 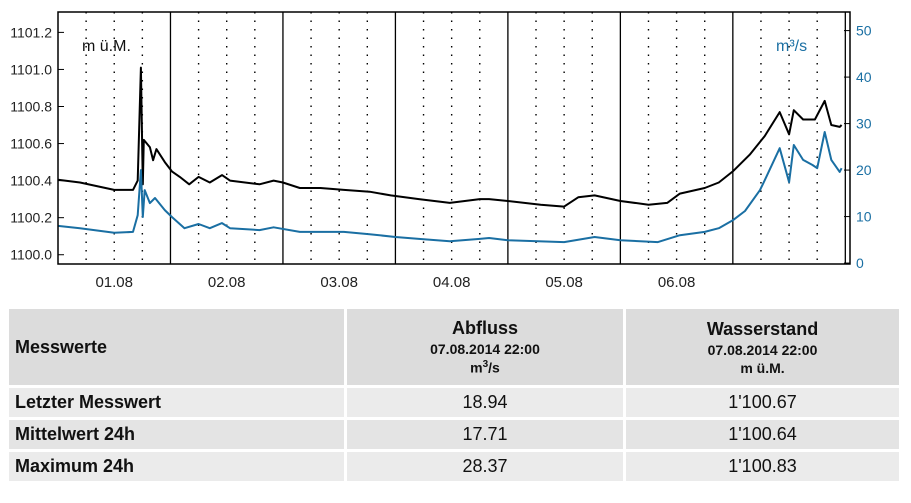 I want to click on wasserstand-title: Wasserstand, so click(x=762, y=328).